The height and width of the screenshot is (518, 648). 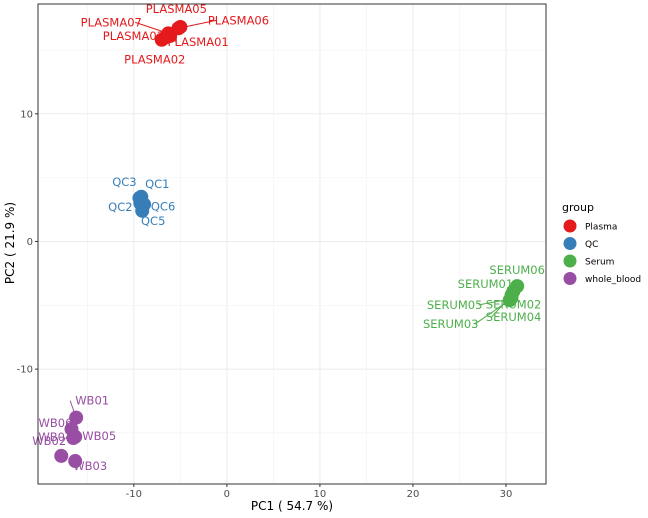 I want to click on point-label: WB02, so click(x=49, y=441).